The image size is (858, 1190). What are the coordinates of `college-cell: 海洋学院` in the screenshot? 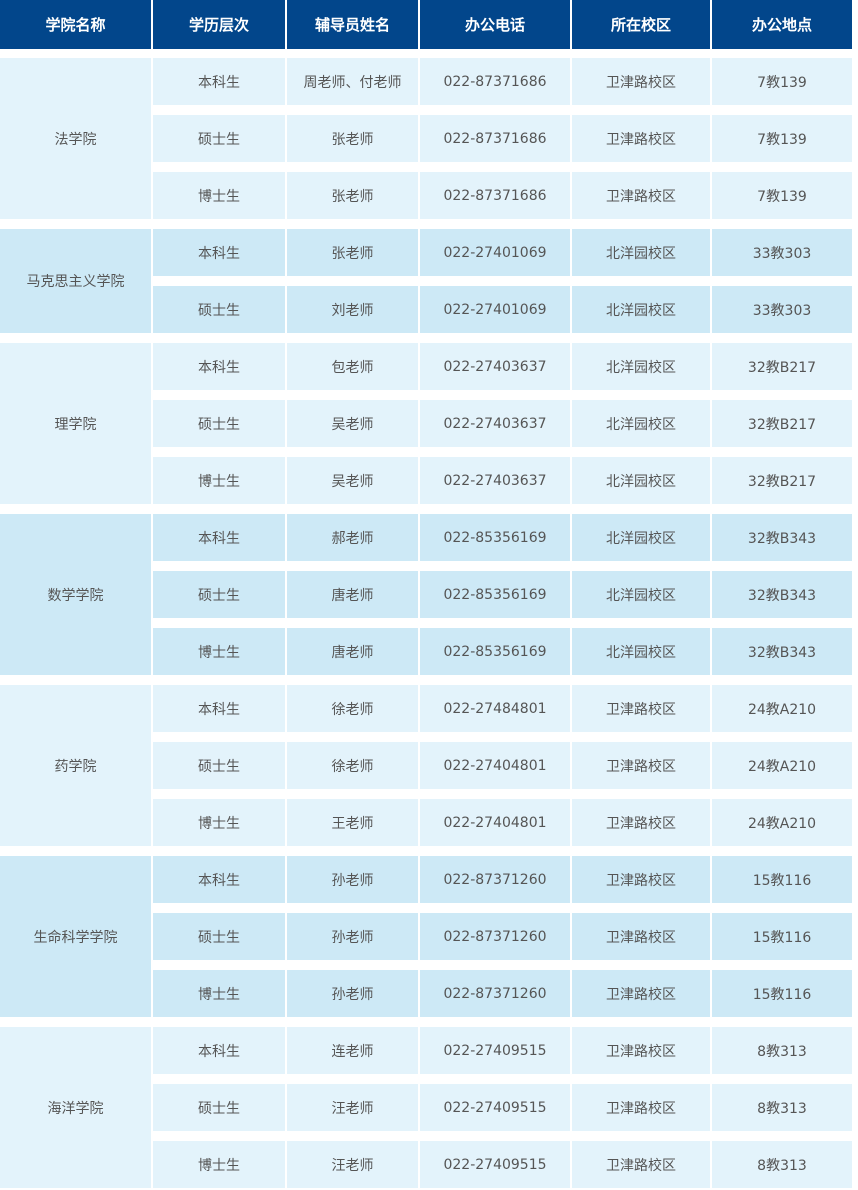 It's located at (75, 1107).